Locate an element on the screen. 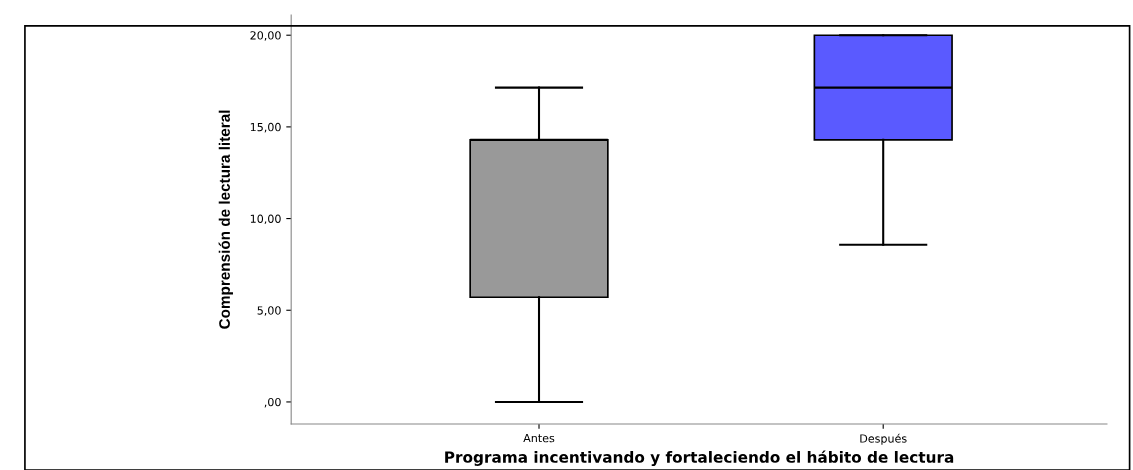  y-tick-label: 10,00 is located at coordinates (265, 219).